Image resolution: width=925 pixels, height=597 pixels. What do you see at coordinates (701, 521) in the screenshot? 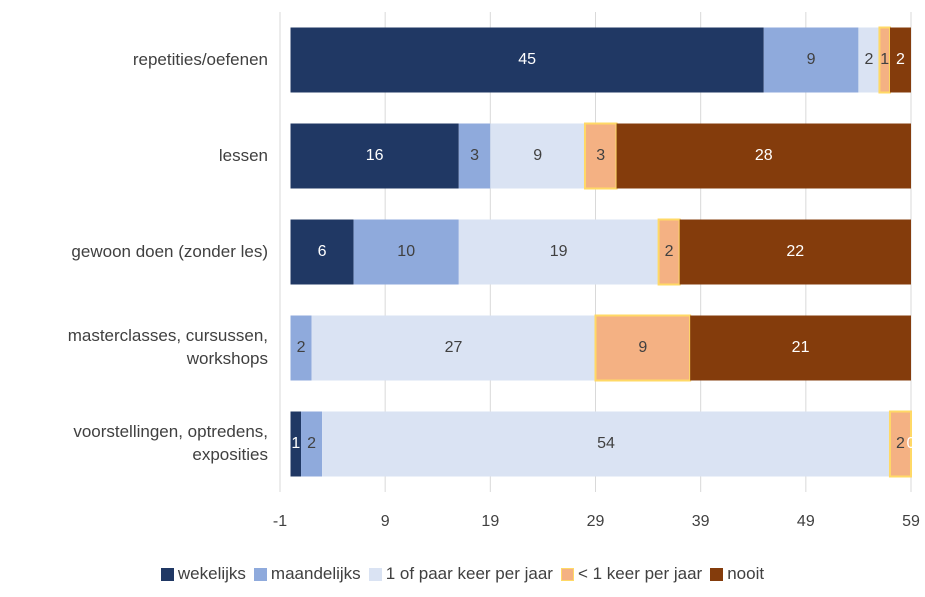
I see `x-tick-label: 39` at bounding box center [701, 521].